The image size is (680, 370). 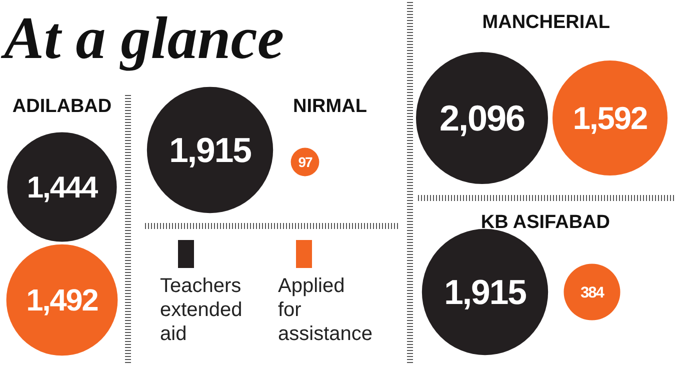 What do you see at coordinates (62, 106) in the screenshot?
I see `category-label: ADILABAD` at bounding box center [62, 106].